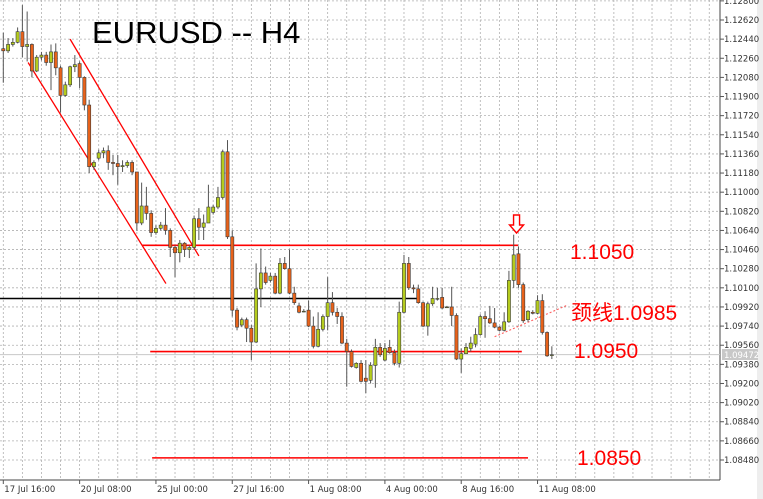  Describe the element at coordinates (741, 193) in the screenshot. I see `y-tick-label: 1.11000` at that location.